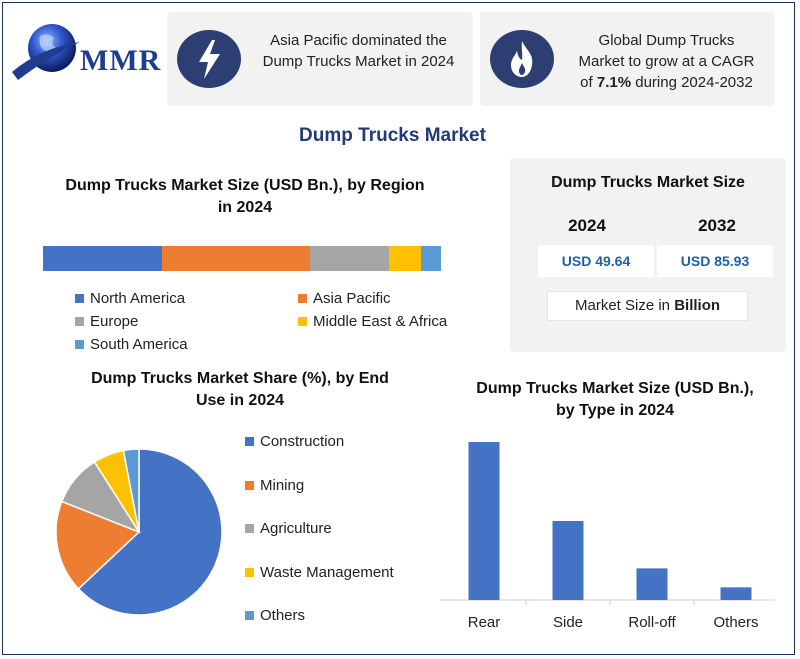  I want to click on pie-slice-construction, so click(150, 532).